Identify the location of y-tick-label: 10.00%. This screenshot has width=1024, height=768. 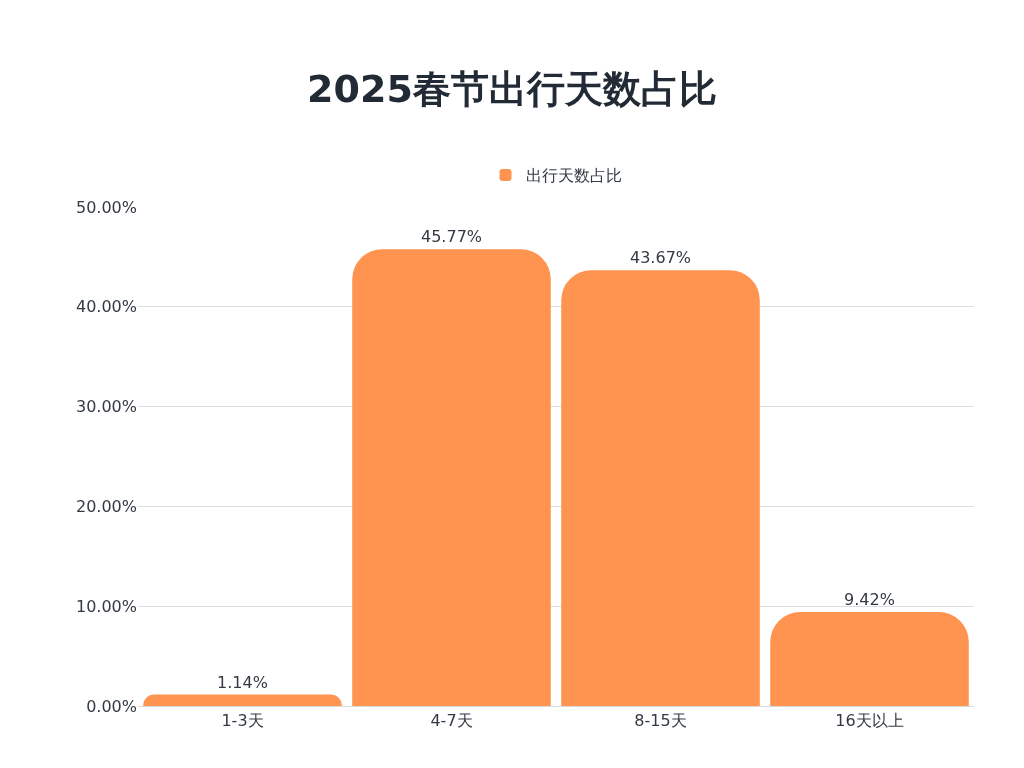
(106, 606).